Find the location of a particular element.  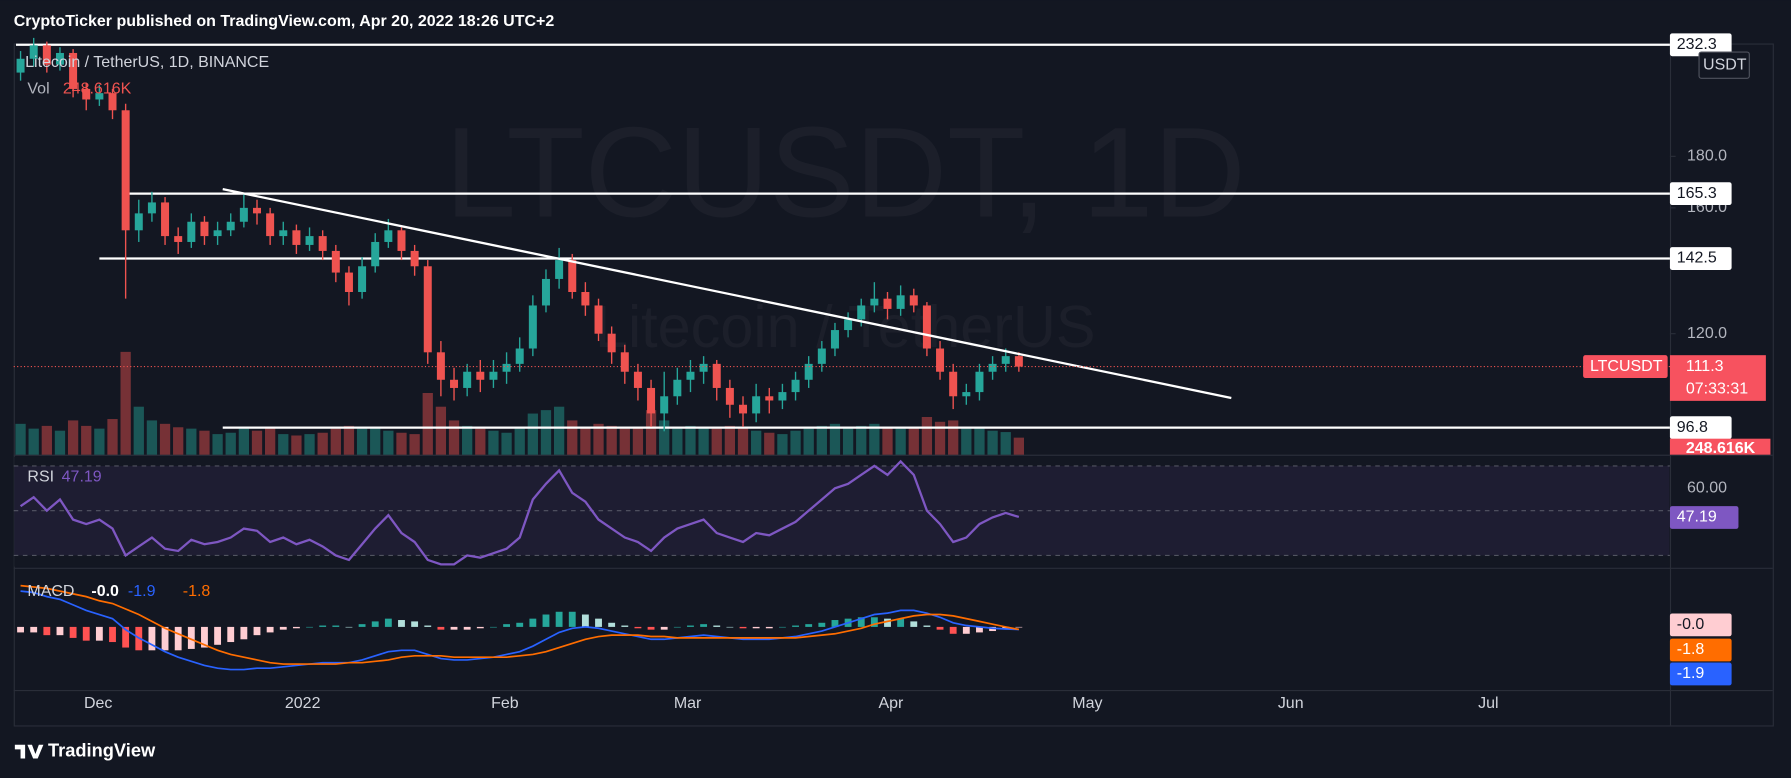

price-box is located at coordinates (1717, 378).